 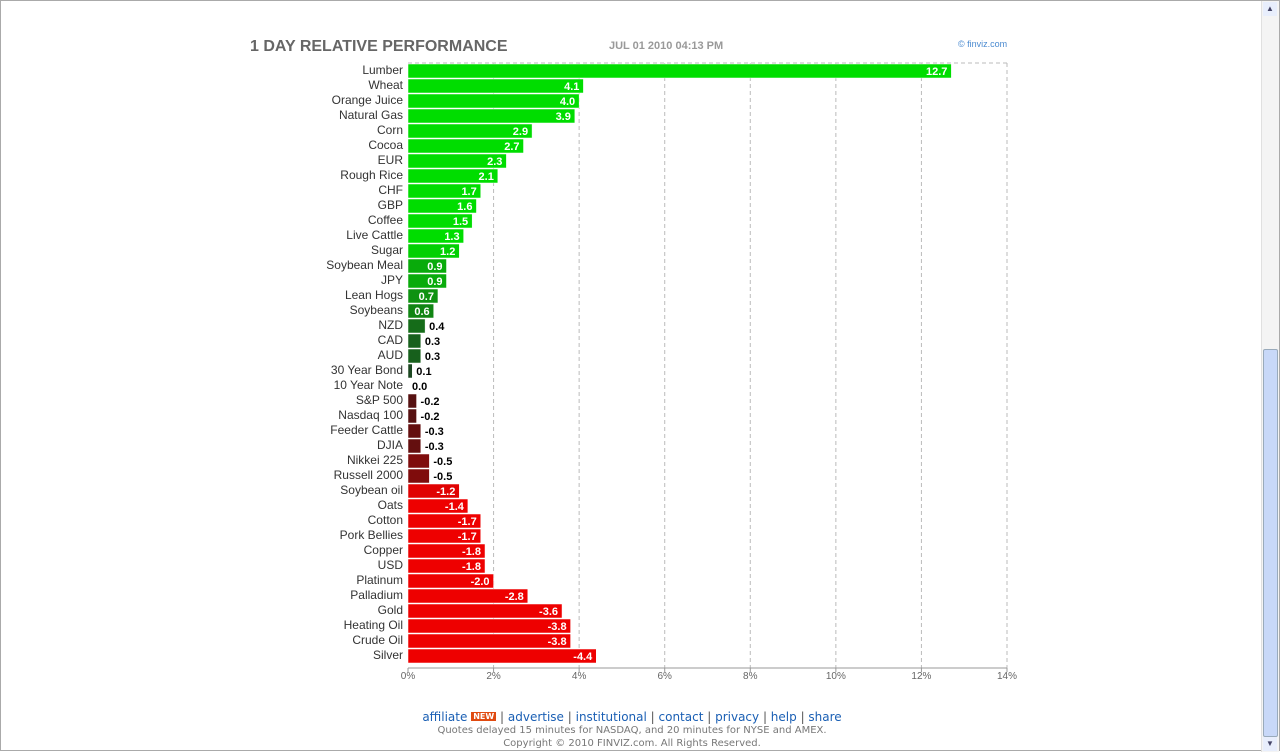 I want to click on category-label: Orange Juice, so click(x=368, y=100).